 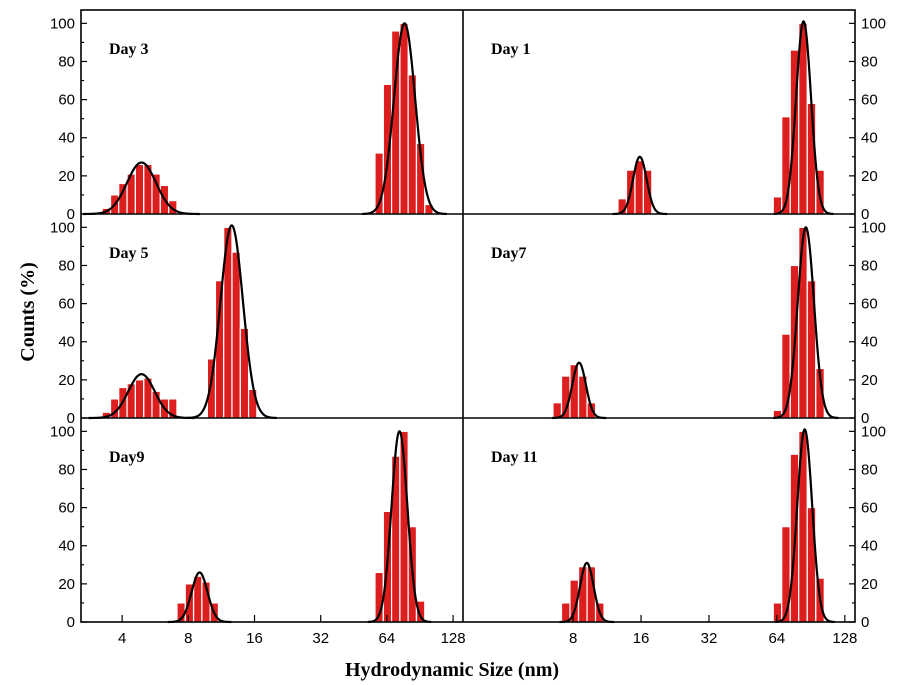 What do you see at coordinates (28, 311) in the screenshot?
I see `y-axis-title: Counts (%)` at bounding box center [28, 311].